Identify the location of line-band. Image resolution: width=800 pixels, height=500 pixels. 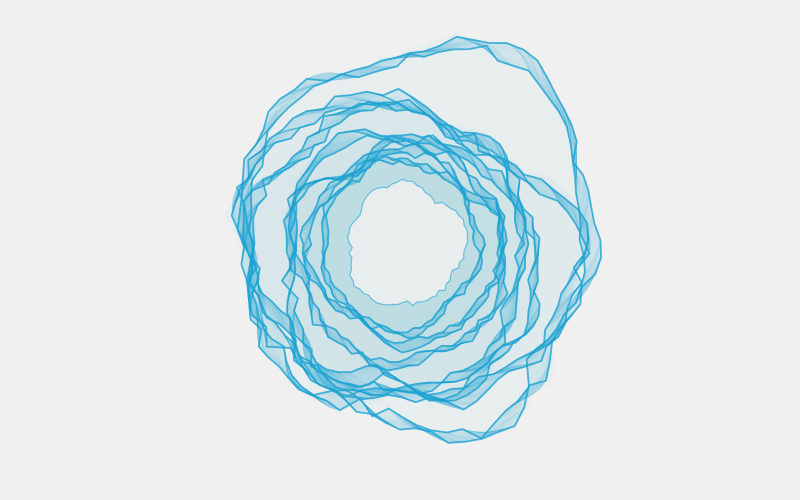
(403, 247).